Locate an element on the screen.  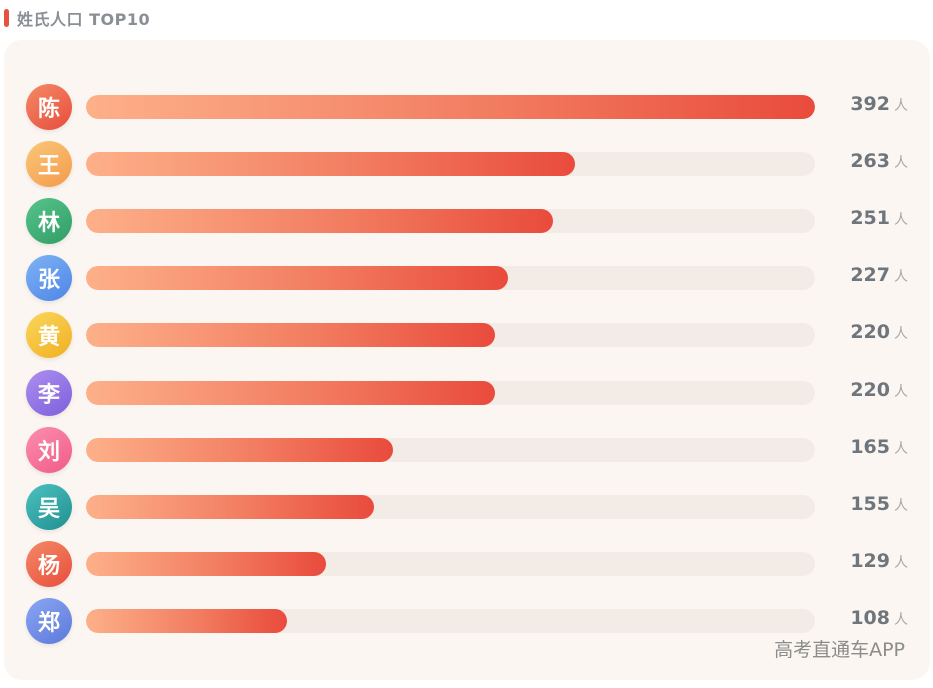
surname-avatar: 吴 is located at coordinates (49, 506).